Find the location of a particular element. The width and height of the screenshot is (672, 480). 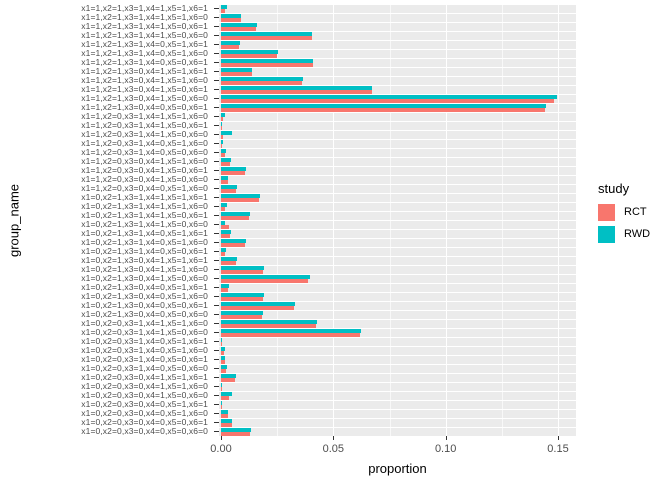

legend: study RCT RWD is located at coordinates (634, 214).